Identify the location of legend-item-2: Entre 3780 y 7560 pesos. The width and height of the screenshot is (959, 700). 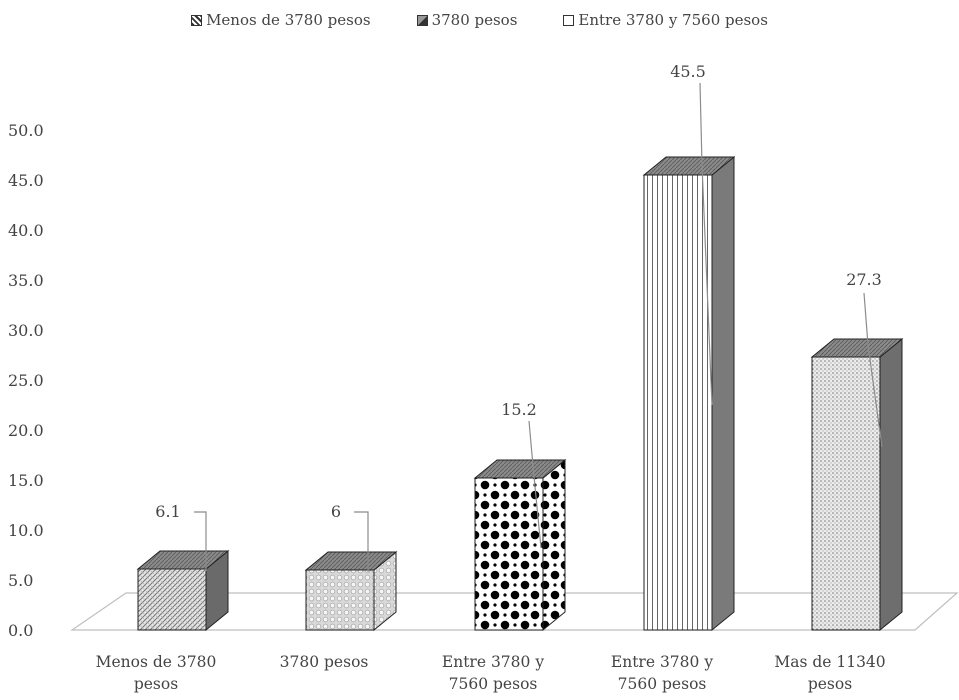
(665, 20).